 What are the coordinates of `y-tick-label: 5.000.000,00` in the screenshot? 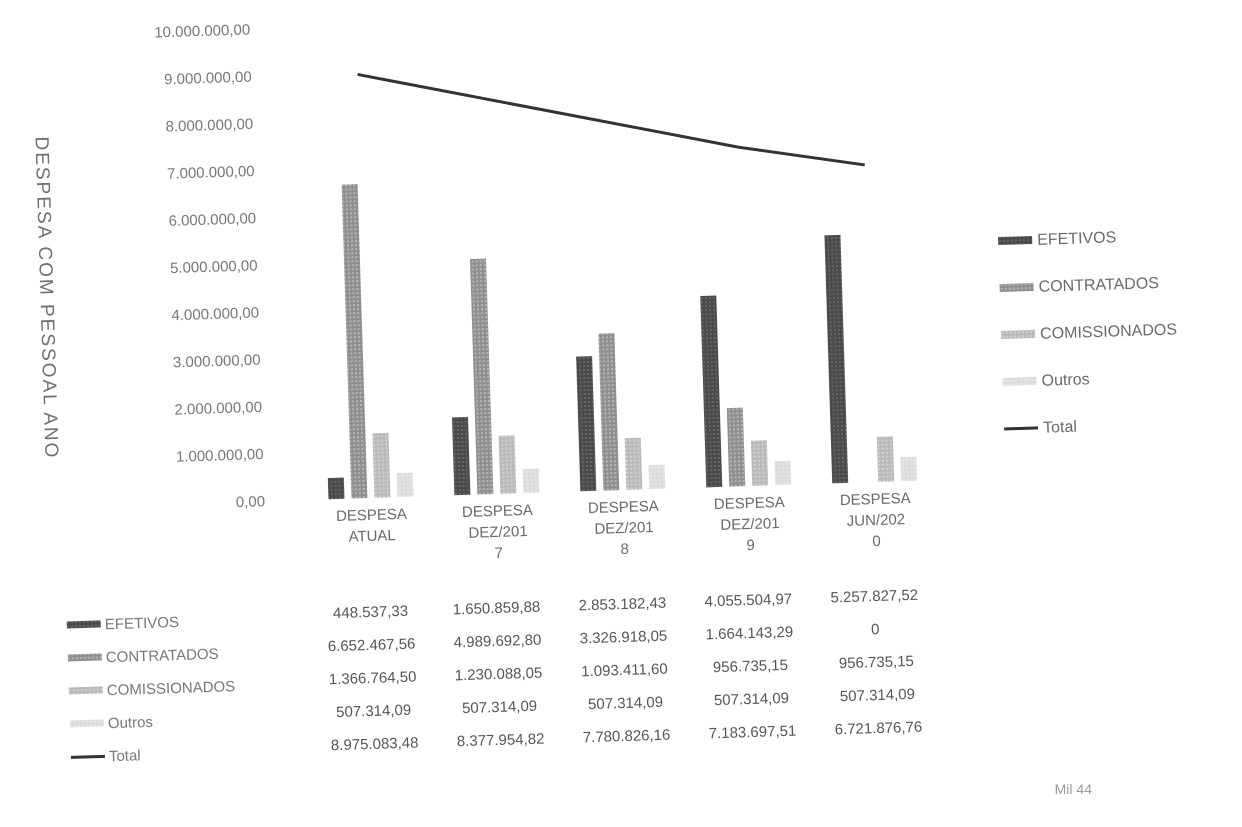 It's located at (214, 267).